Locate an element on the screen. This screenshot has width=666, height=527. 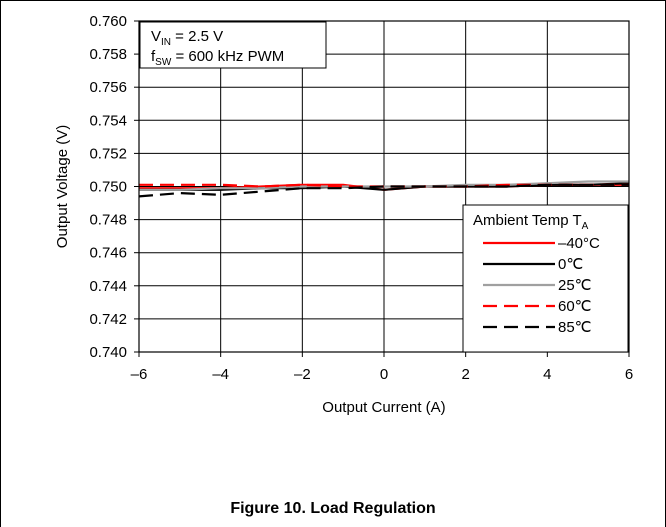
condition-vin-symbol: V is located at coordinates (156, 36).